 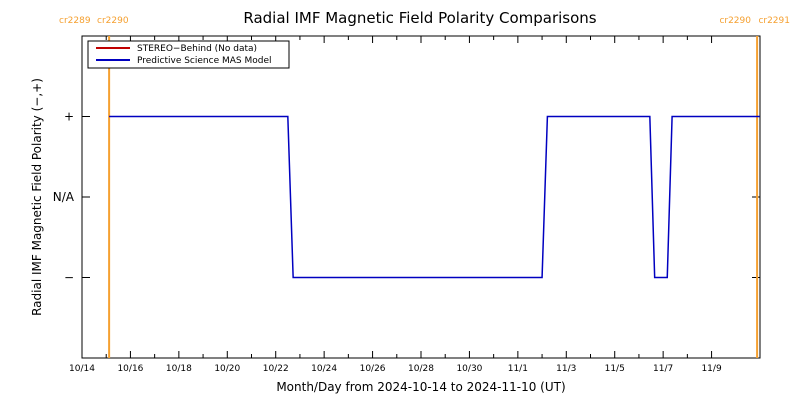 I want to click on x-tick-label: 10/14, so click(x=82, y=369).